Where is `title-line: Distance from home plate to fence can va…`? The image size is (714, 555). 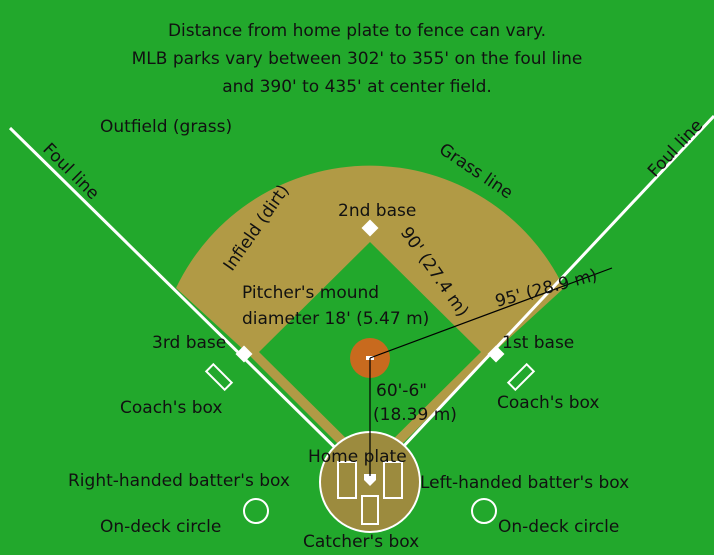
title-line: Distance from home plate to fence can va… is located at coordinates (357, 31).